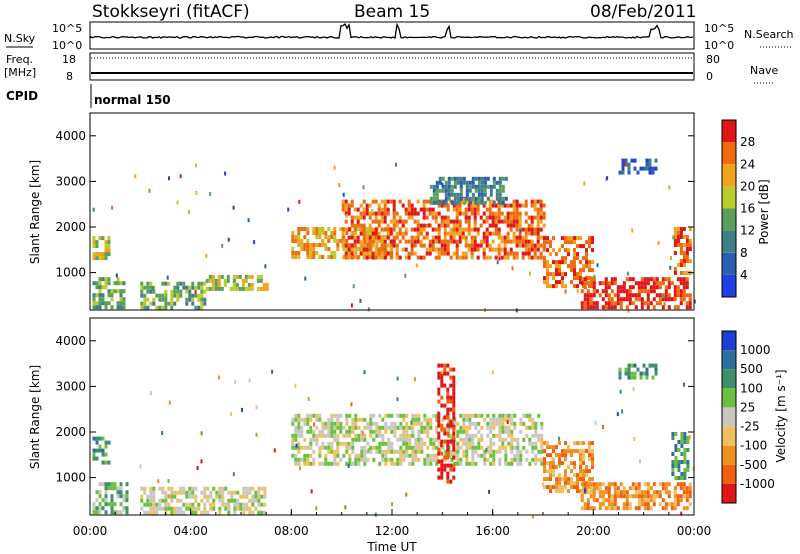 This screenshot has height=554, width=800. What do you see at coordinates (694, 531) in the screenshot?
I see `time-tick-label: 00:00` at bounding box center [694, 531].